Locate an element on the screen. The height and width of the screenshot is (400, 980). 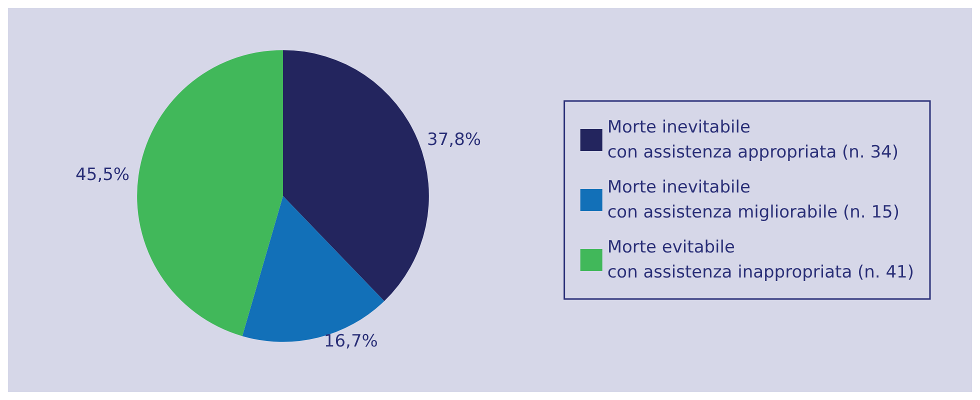
data-label: 37,8% is located at coordinates (454, 140).